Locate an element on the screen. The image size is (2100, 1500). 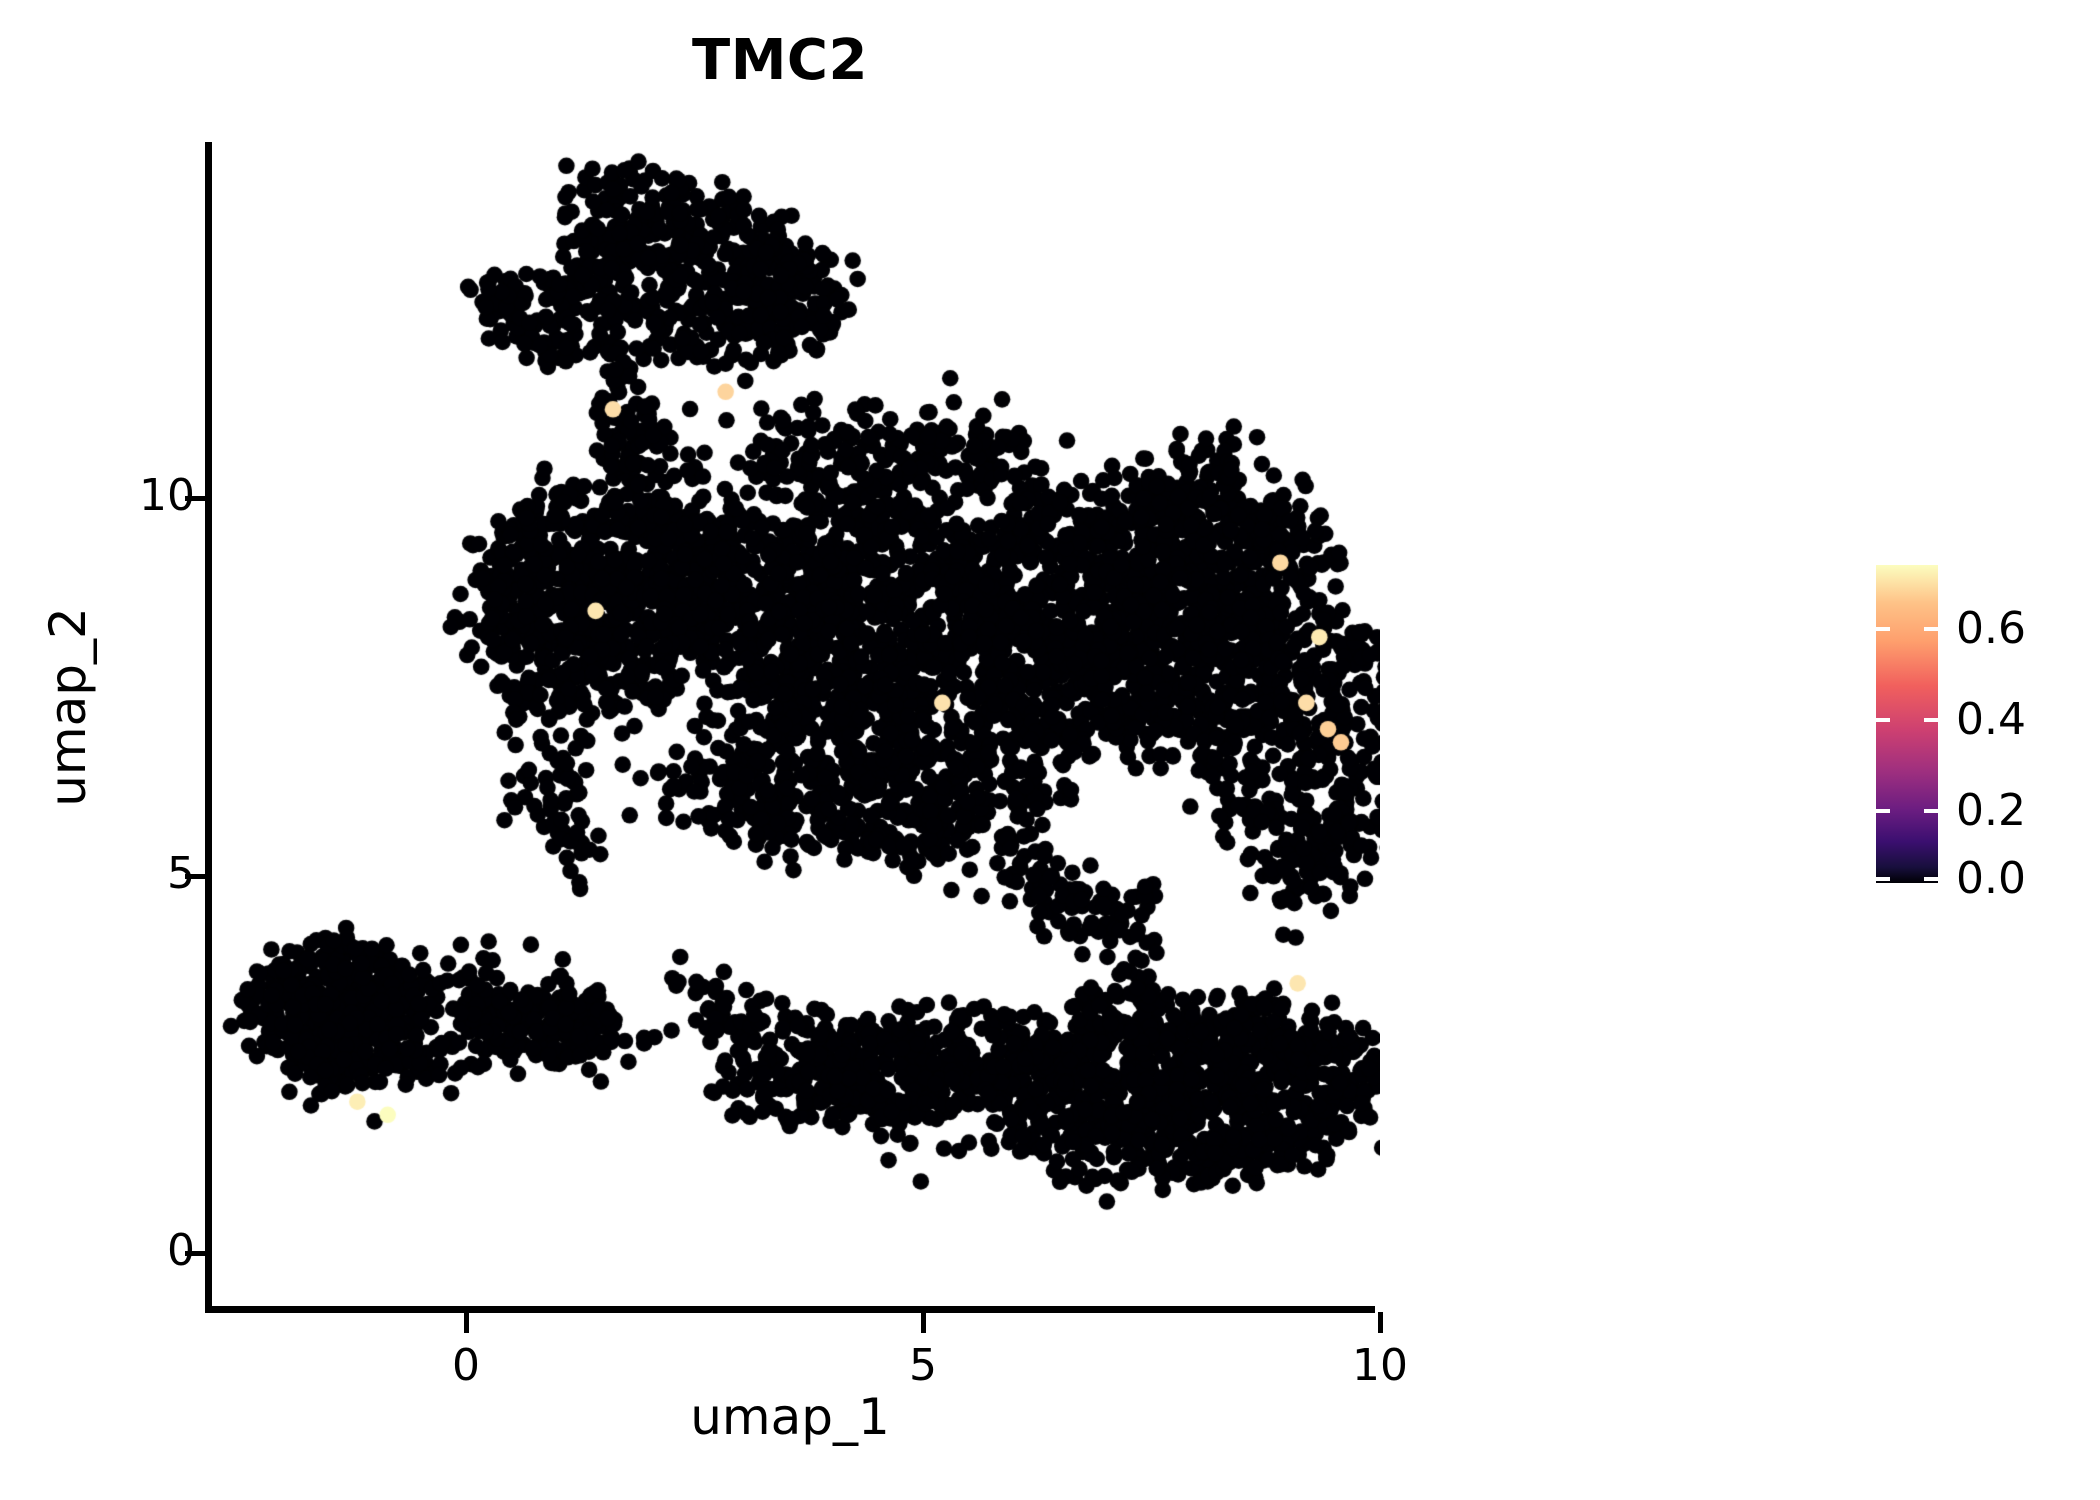
colorbar-gradient is located at coordinates (1907, 724).